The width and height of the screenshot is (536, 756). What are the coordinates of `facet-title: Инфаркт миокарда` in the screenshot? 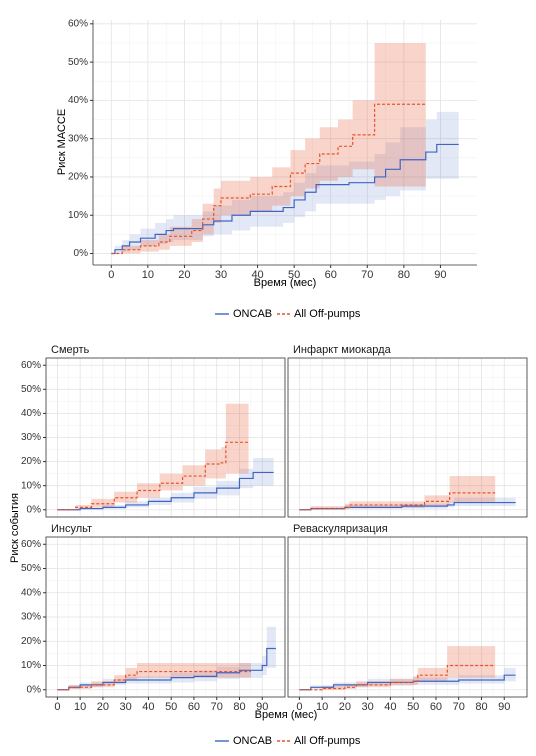 It's located at (342, 350).